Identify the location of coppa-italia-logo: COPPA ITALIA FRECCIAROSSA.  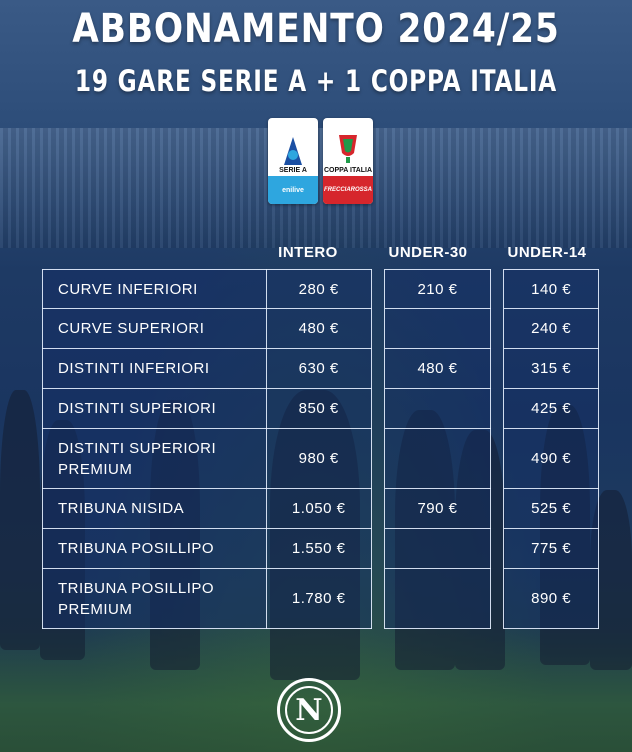
(348, 161).